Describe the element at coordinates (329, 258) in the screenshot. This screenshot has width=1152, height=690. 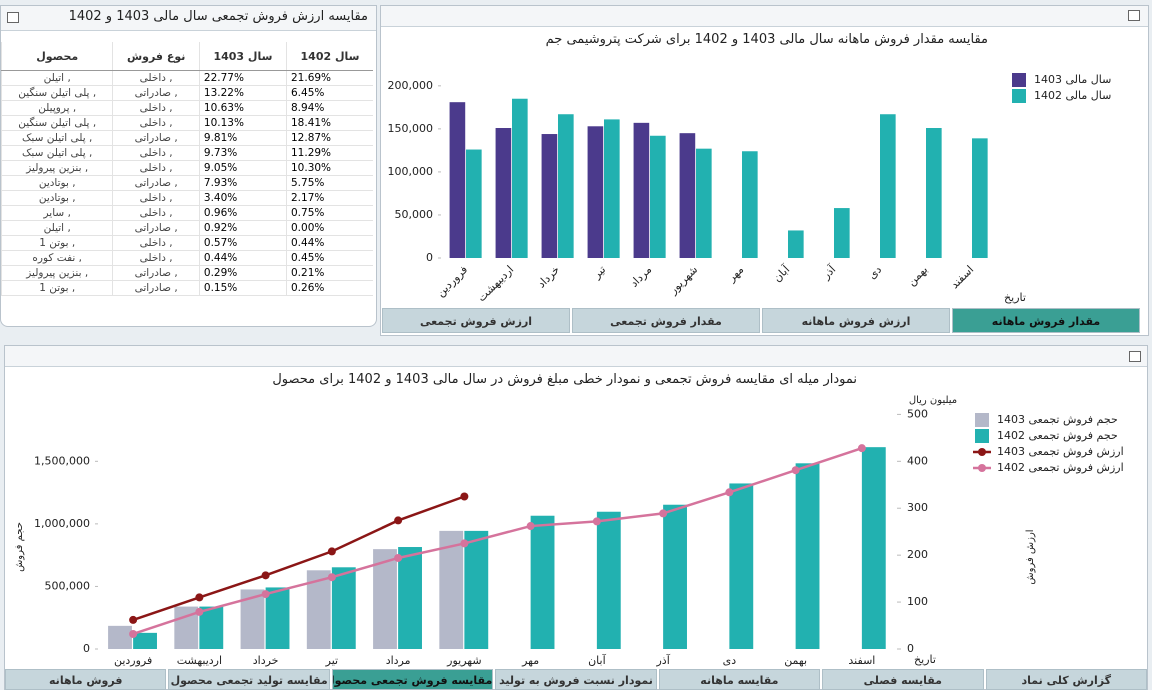
I see `table-cell: 0.45%` at that location.